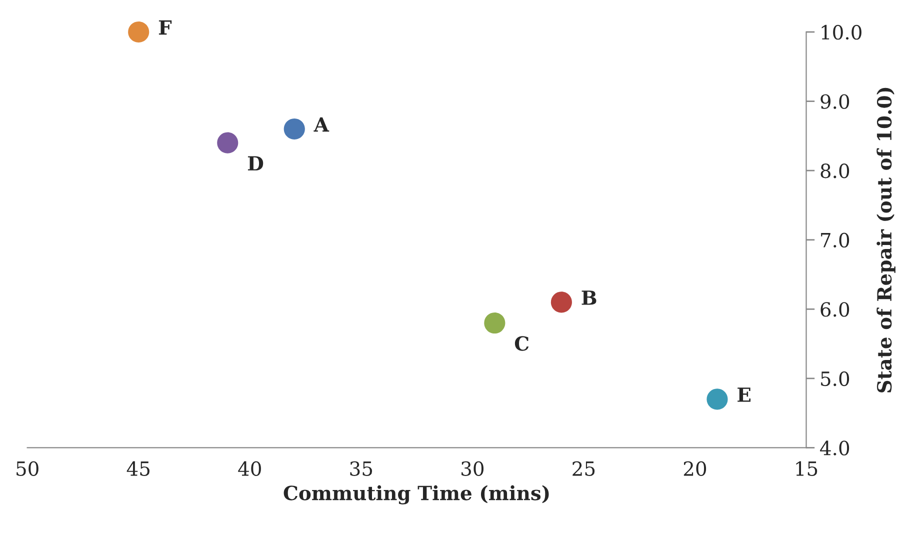  I want to click on x-tick-label: 30, so click(473, 468).